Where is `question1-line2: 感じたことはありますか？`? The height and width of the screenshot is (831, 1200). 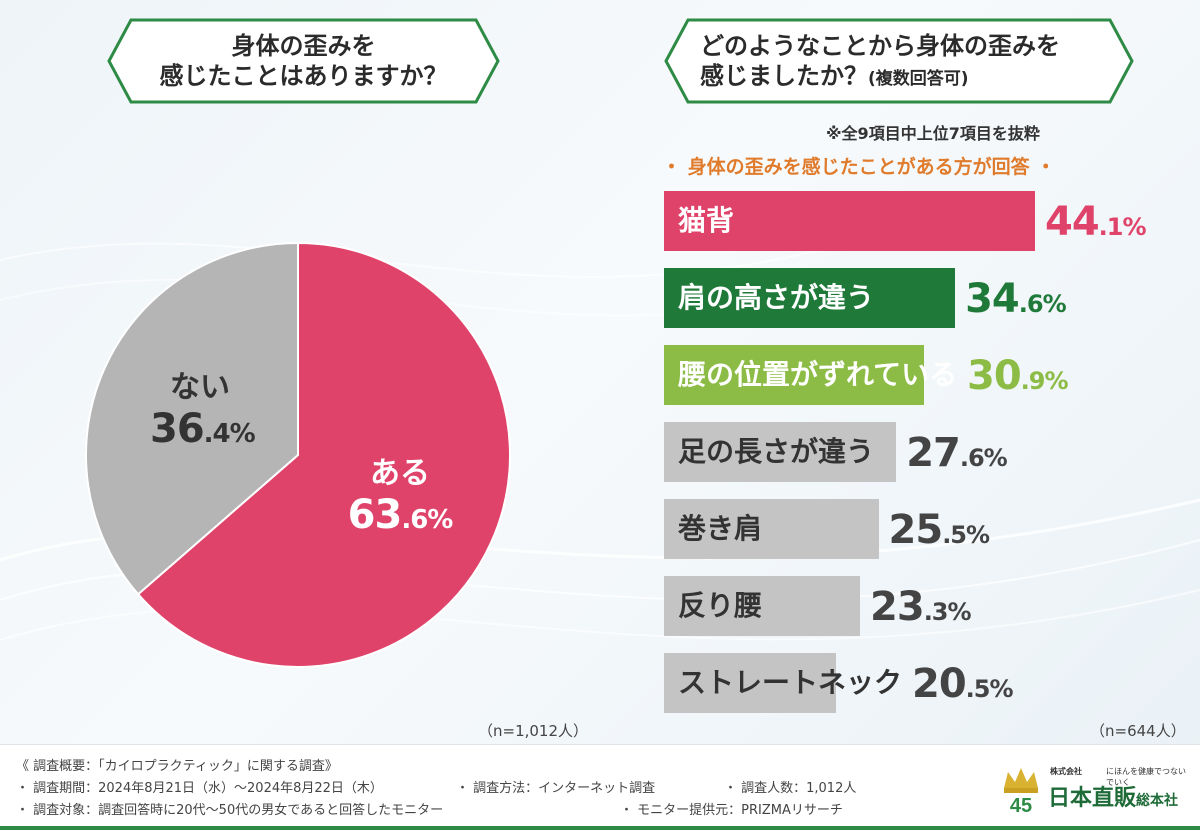 question1-line2: 感じたことはありますか？ is located at coordinates (303, 76).